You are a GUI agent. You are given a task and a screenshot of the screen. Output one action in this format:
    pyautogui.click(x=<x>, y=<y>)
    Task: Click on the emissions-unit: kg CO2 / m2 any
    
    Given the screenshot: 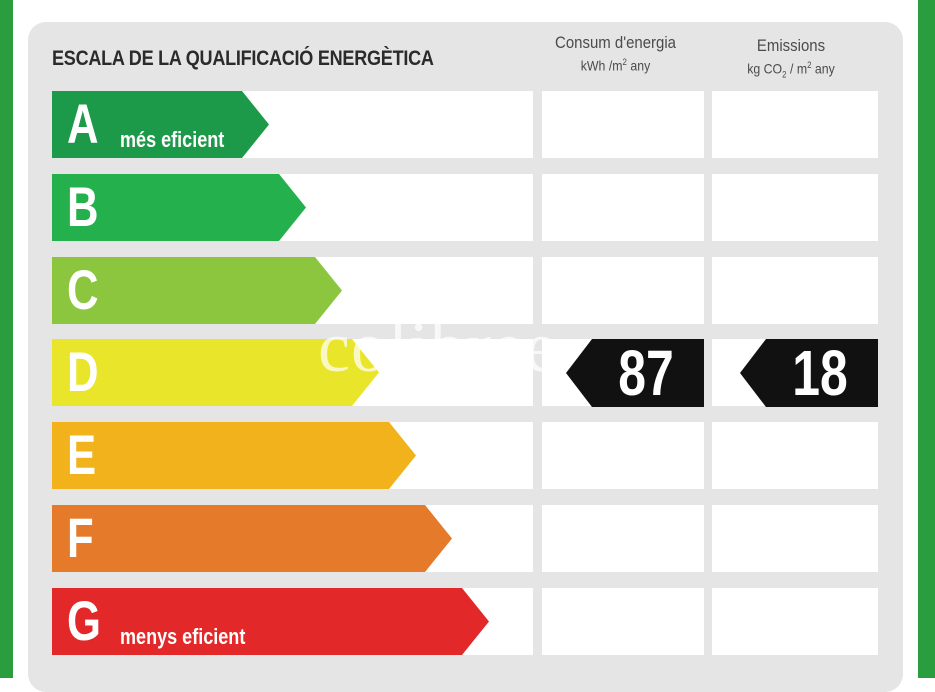 What is the action you would take?
    pyautogui.click(x=791, y=70)
    